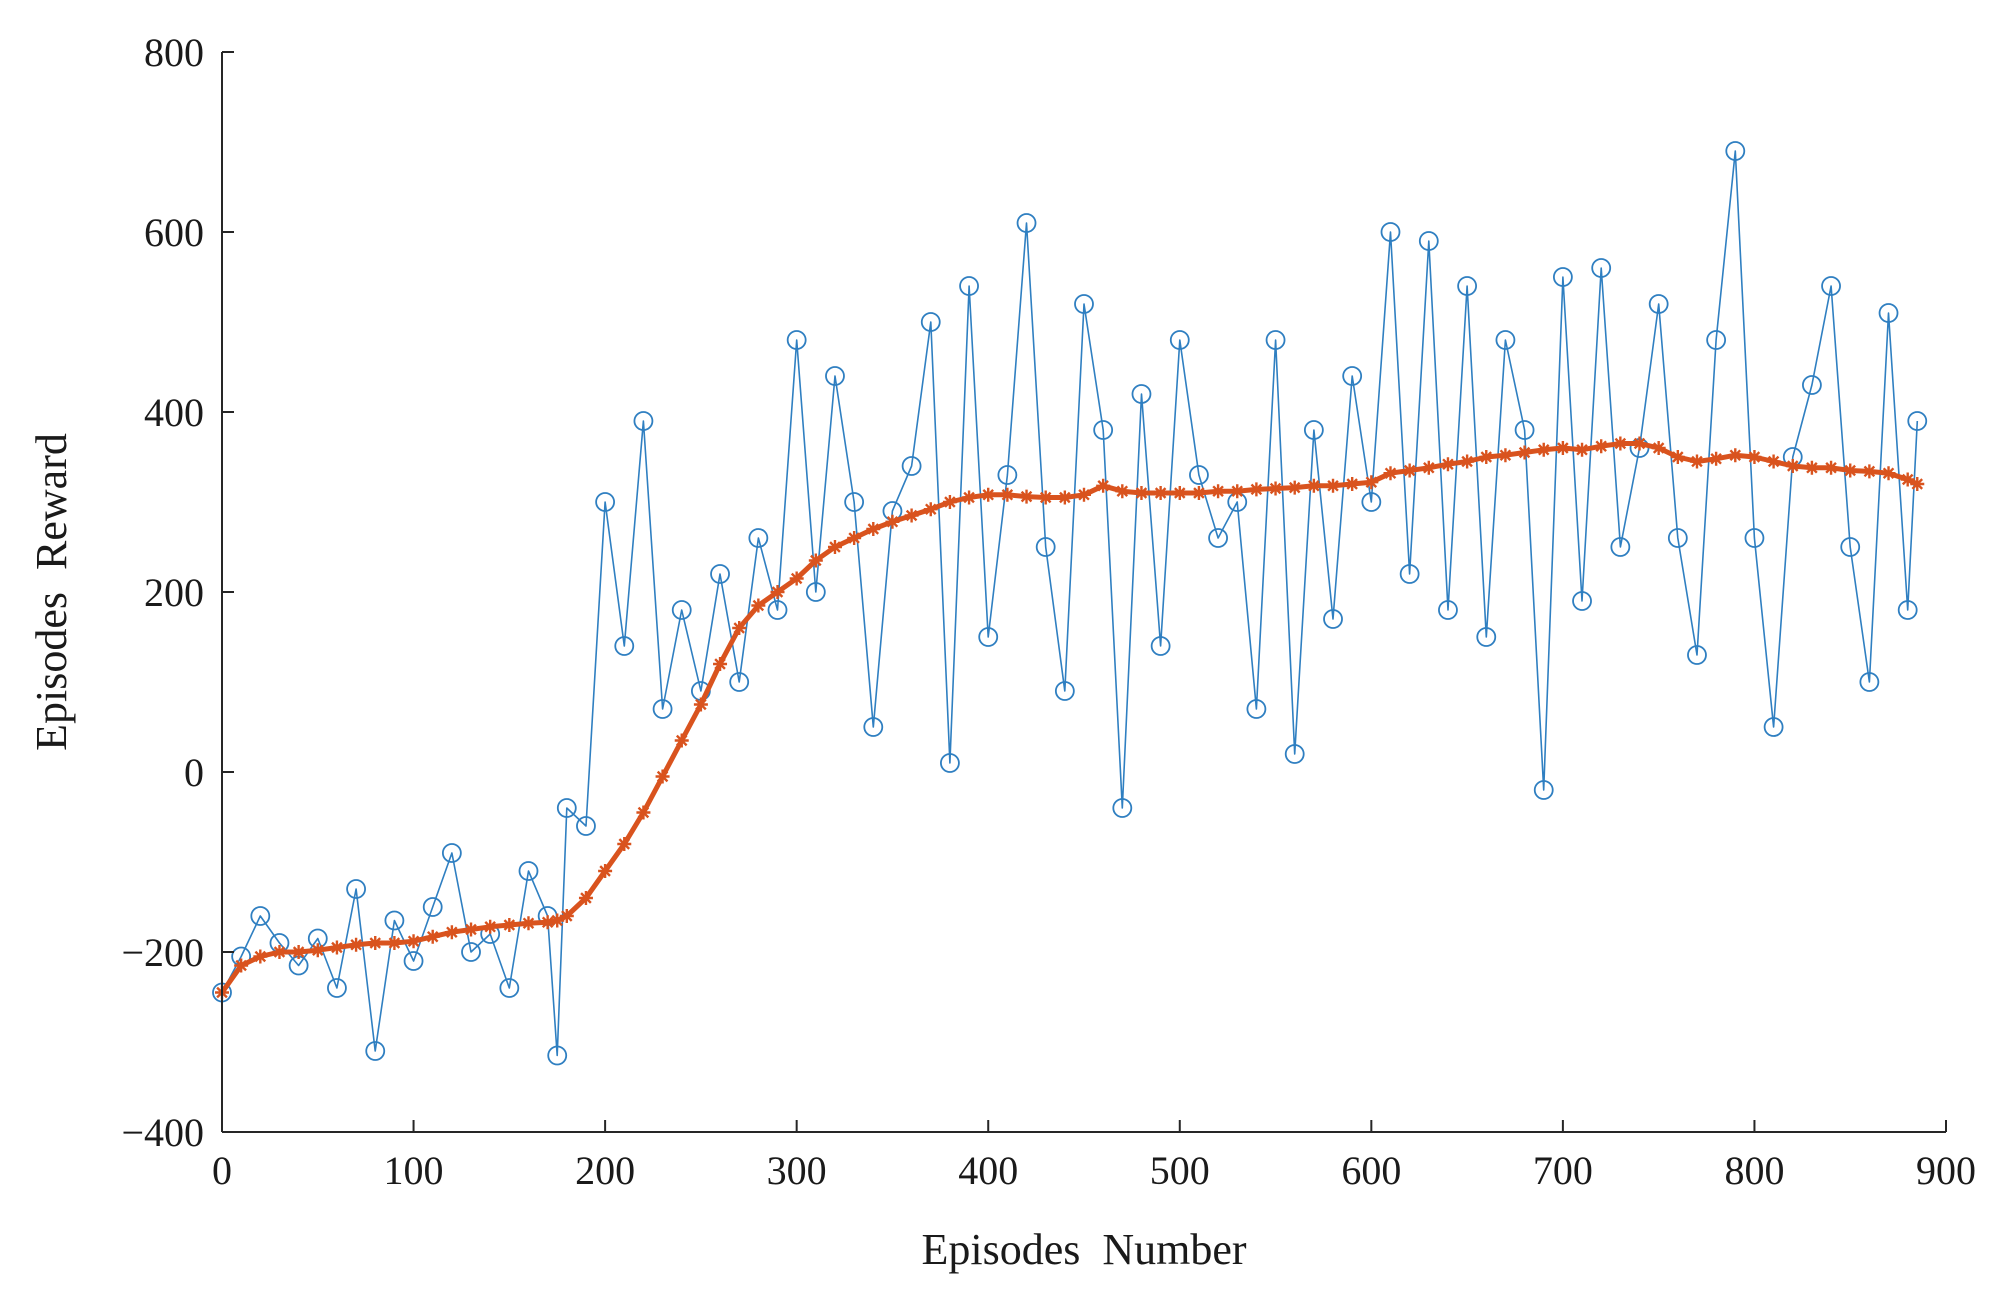 This screenshot has width=1993, height=1310. Describe the element at coordinates (174, 232) in the screenshot. I see `y-tick-label: 600` at that location.